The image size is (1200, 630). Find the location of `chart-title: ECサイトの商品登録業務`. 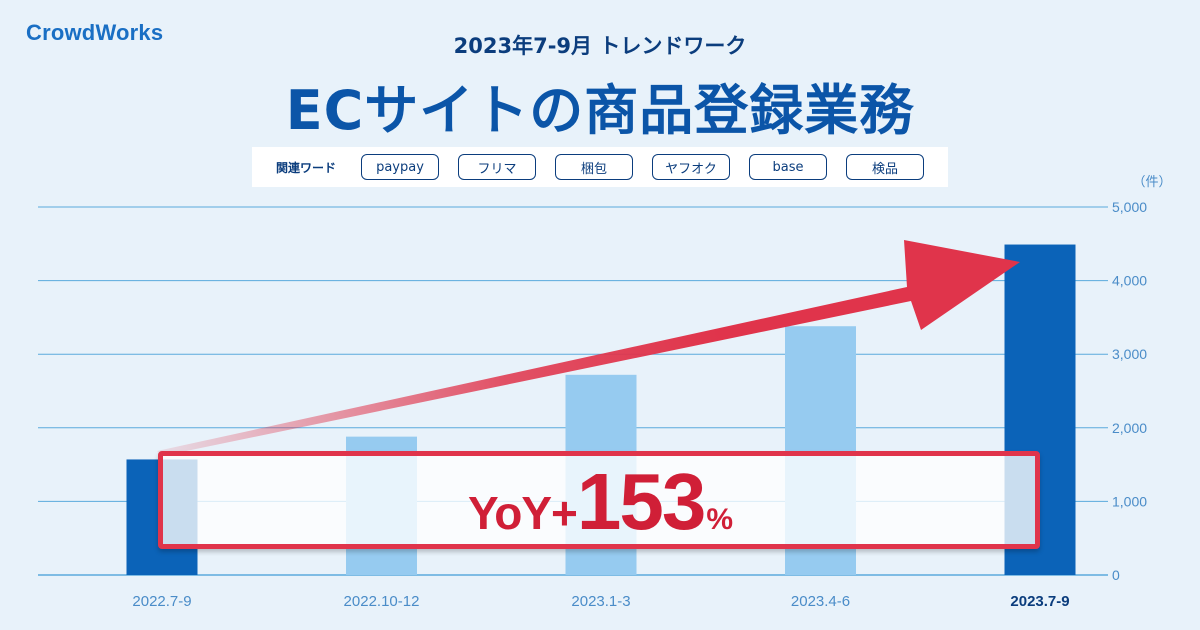

chart-title: ECサイトの商品登録業務 is located at coordinates (600, 110).